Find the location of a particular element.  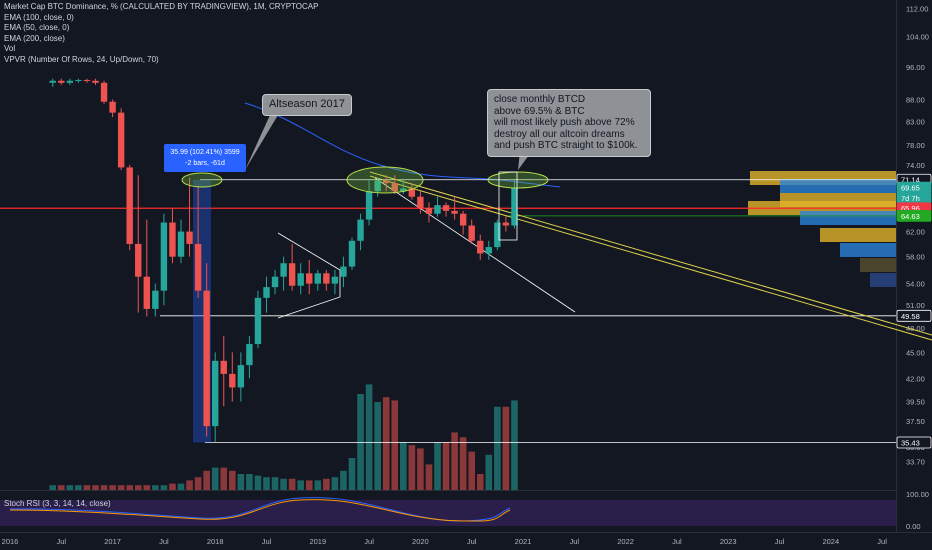

time-axis-border is located at coordinates (466, 532).